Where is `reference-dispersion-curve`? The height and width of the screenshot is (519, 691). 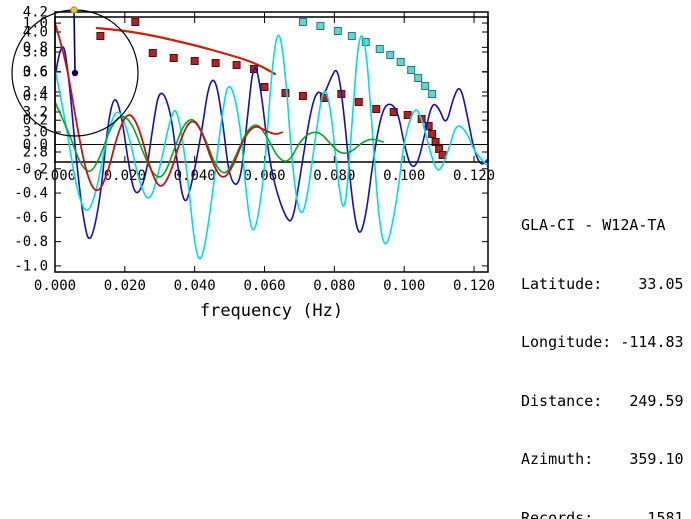
reference-dispersion-curve is located at coordinates (186, 51).